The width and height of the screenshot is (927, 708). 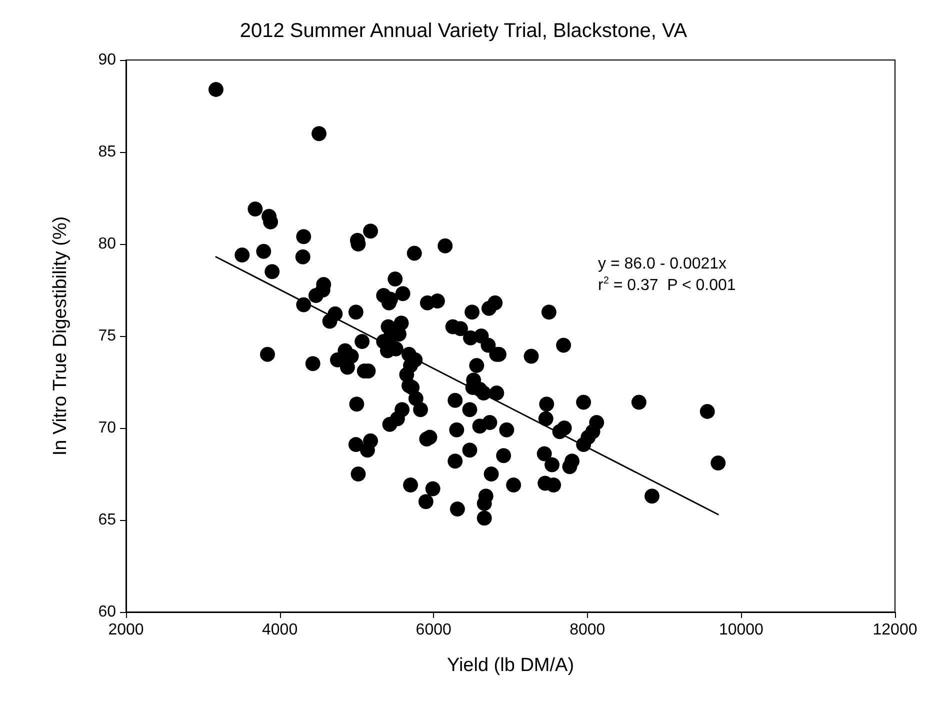 What do you see at coordinates (662, 264) in the screenshot?
I see `annotation: y = 86.0 - 0.0021x` at bounding box center [662, 264].